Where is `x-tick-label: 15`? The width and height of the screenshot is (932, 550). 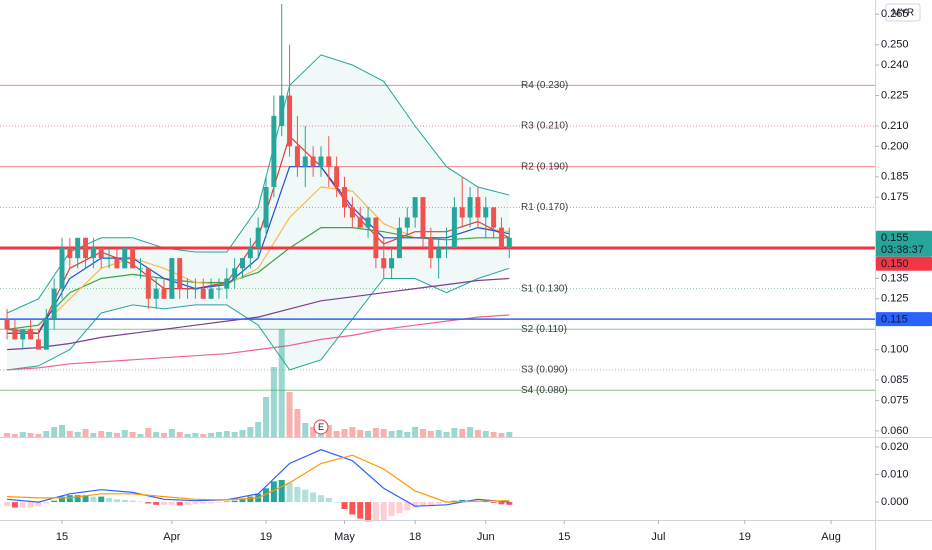
x-tick-label: 15 is located at coordinates (62, 537).